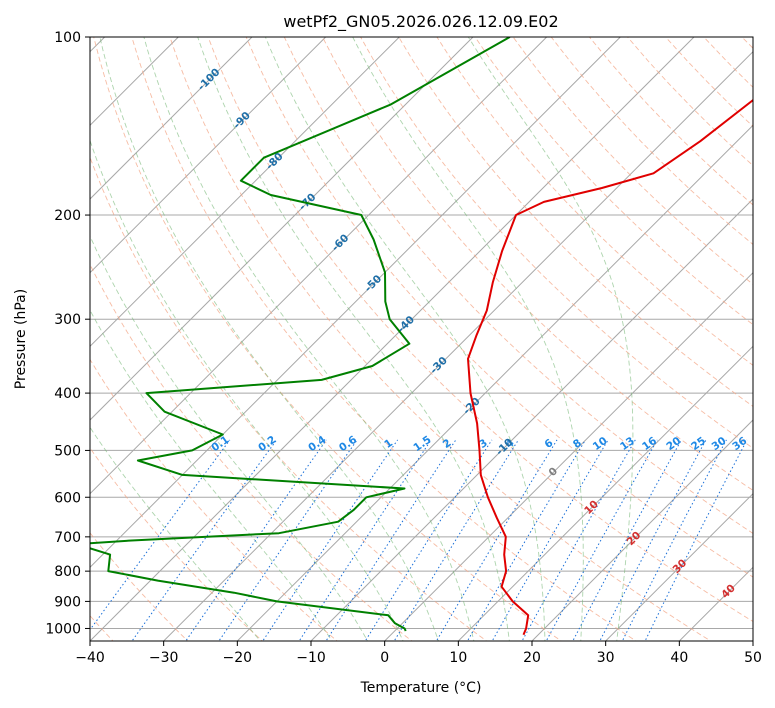  What do you see at coordinates (384, 658) in the screenshot?
I see `x-tick-label: 0` at bounding box center [384, 658].